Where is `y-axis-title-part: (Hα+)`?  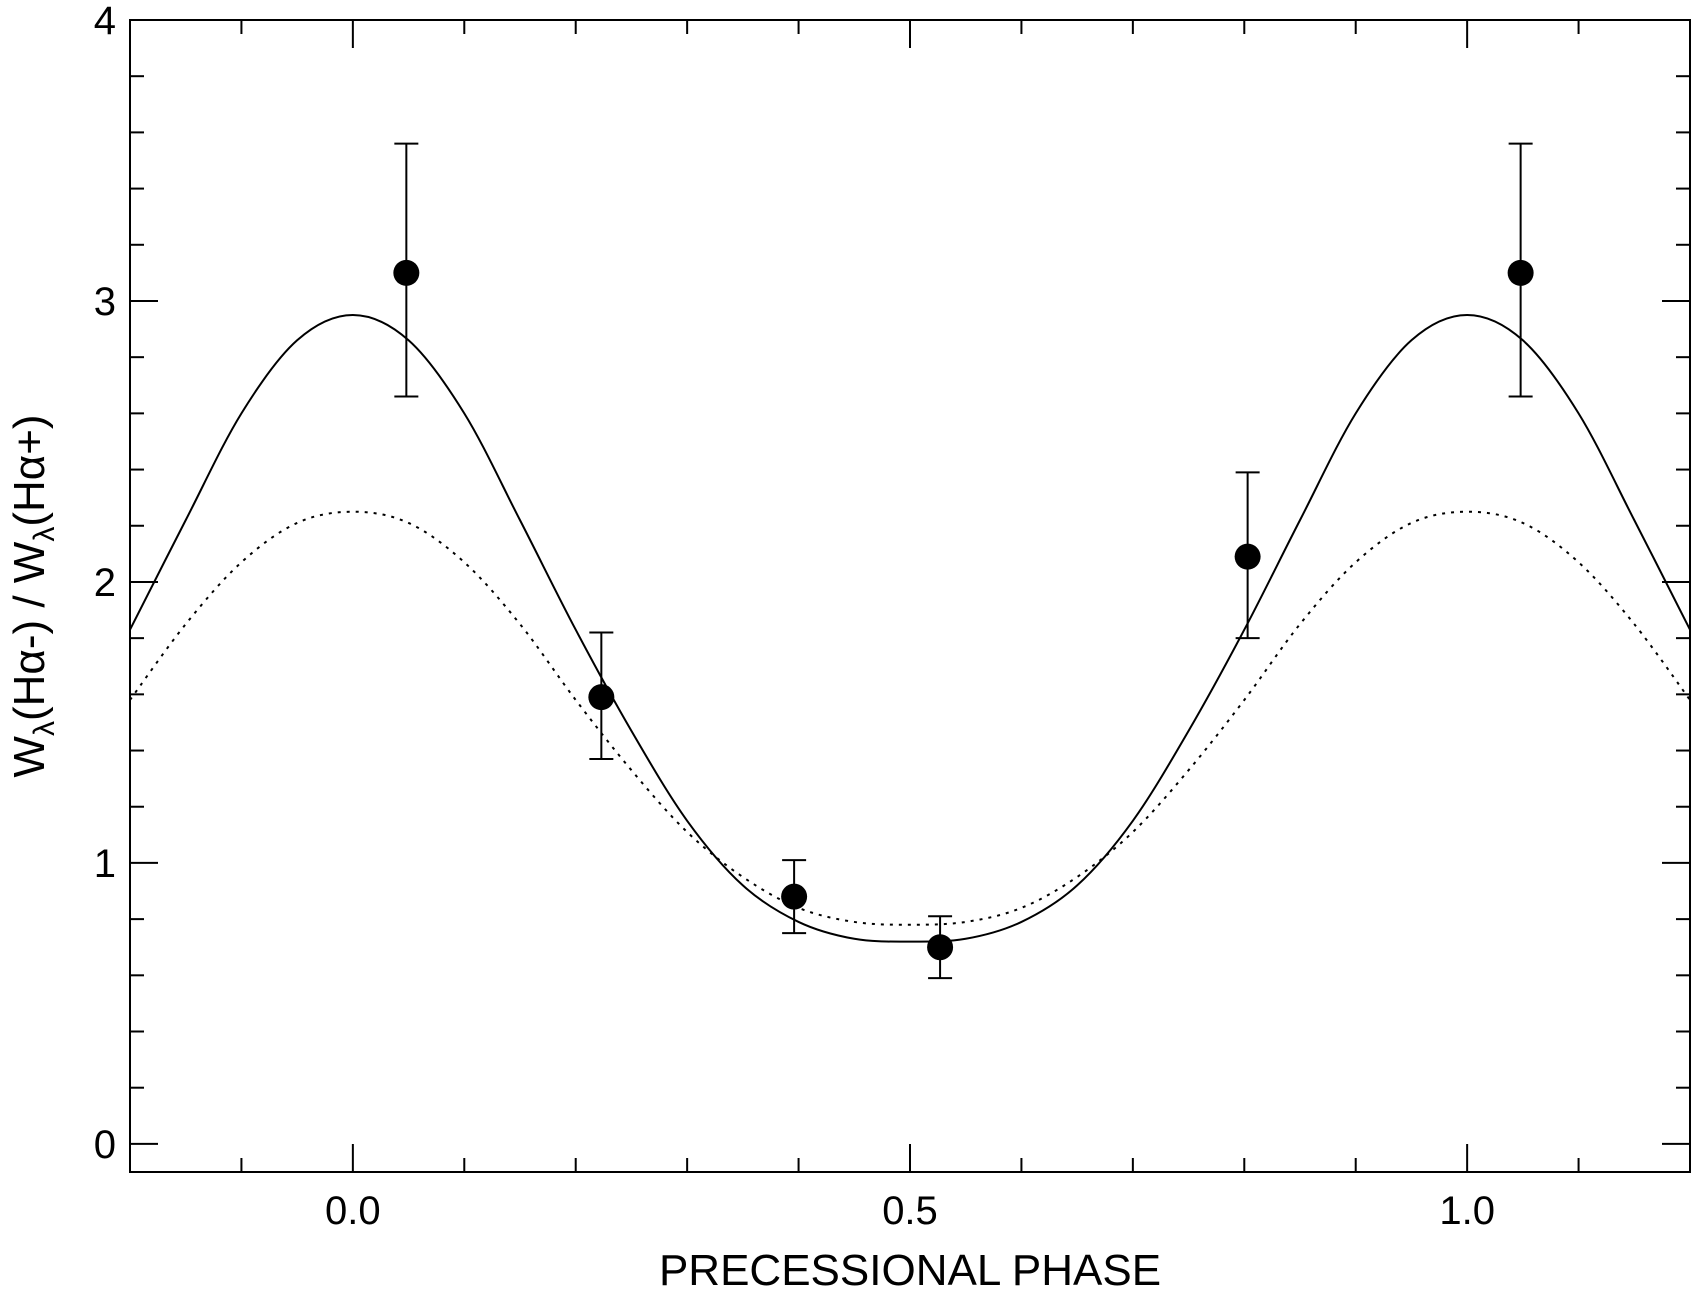
y-axis-title-part: (Hα+) is located at coordinates (29, 470).